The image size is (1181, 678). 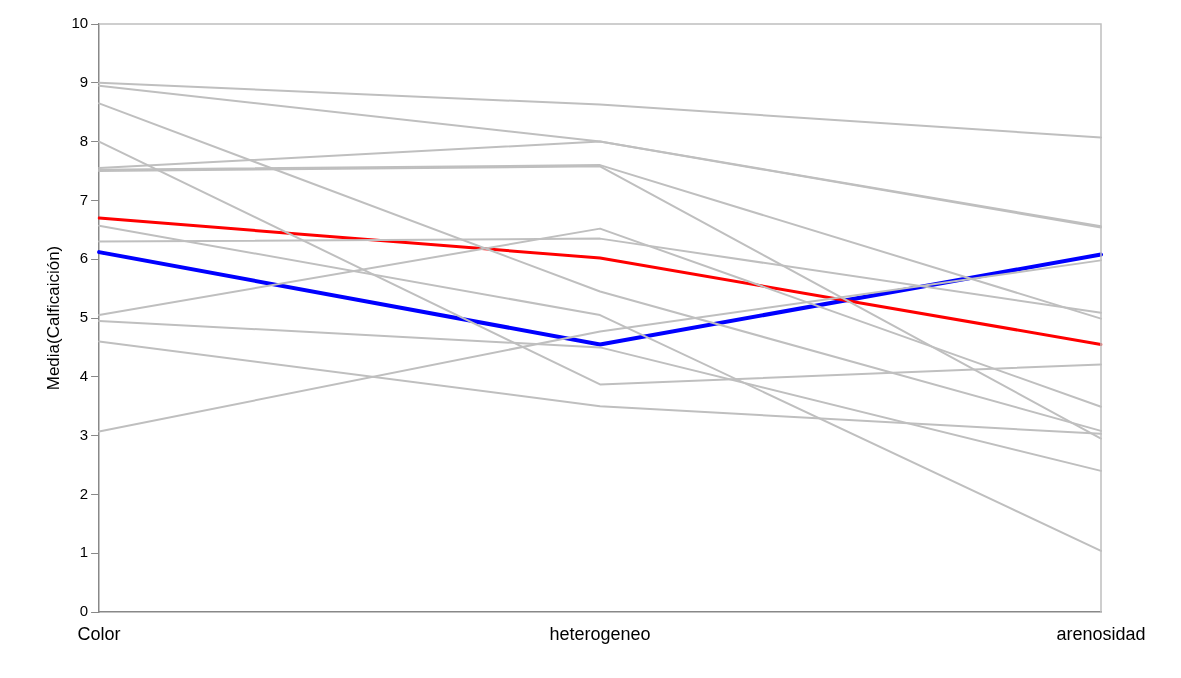 I want to click on y-tick-label: 4, so click(x=84, y=375).